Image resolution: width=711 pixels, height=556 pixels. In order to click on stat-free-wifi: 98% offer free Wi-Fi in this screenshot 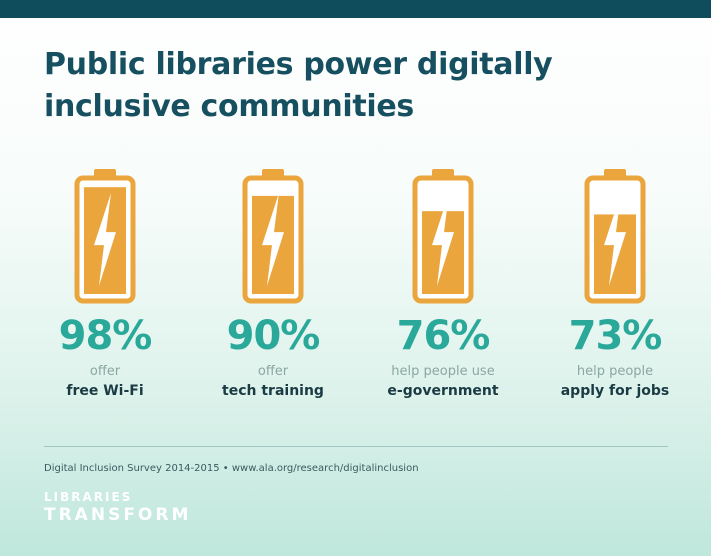, I will do `click(105, 293)`.